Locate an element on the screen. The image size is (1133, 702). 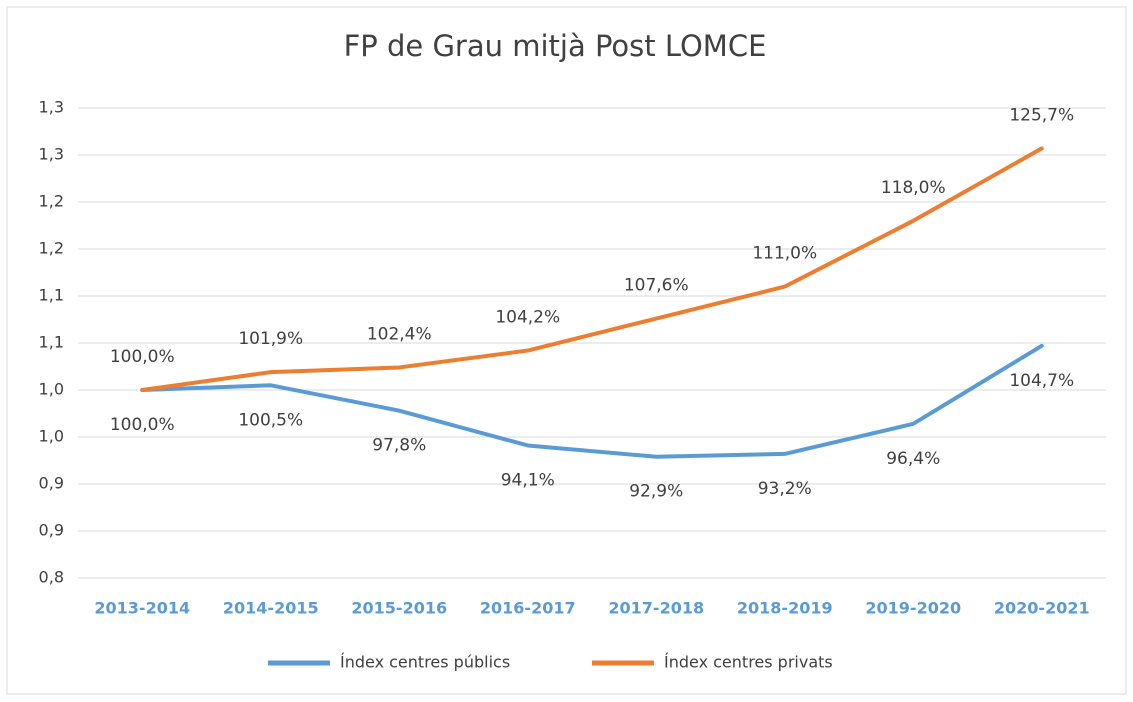
data-label: 96,4% is located at coordinates (913, 459).